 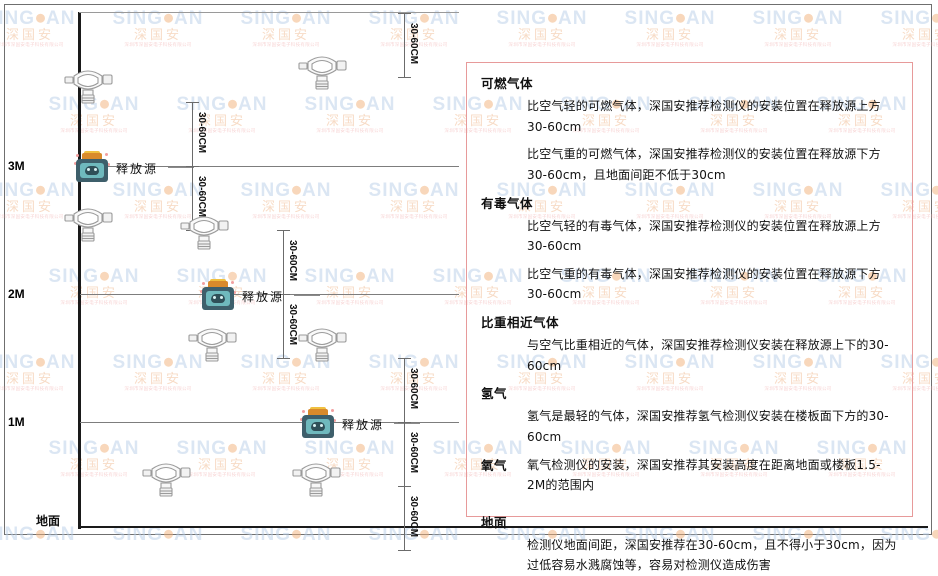 What do you see at coordinates (520, 322) in the screenshot?
I see `panel-section-heading: 比重相近气体` at bounding box center [520, 322].